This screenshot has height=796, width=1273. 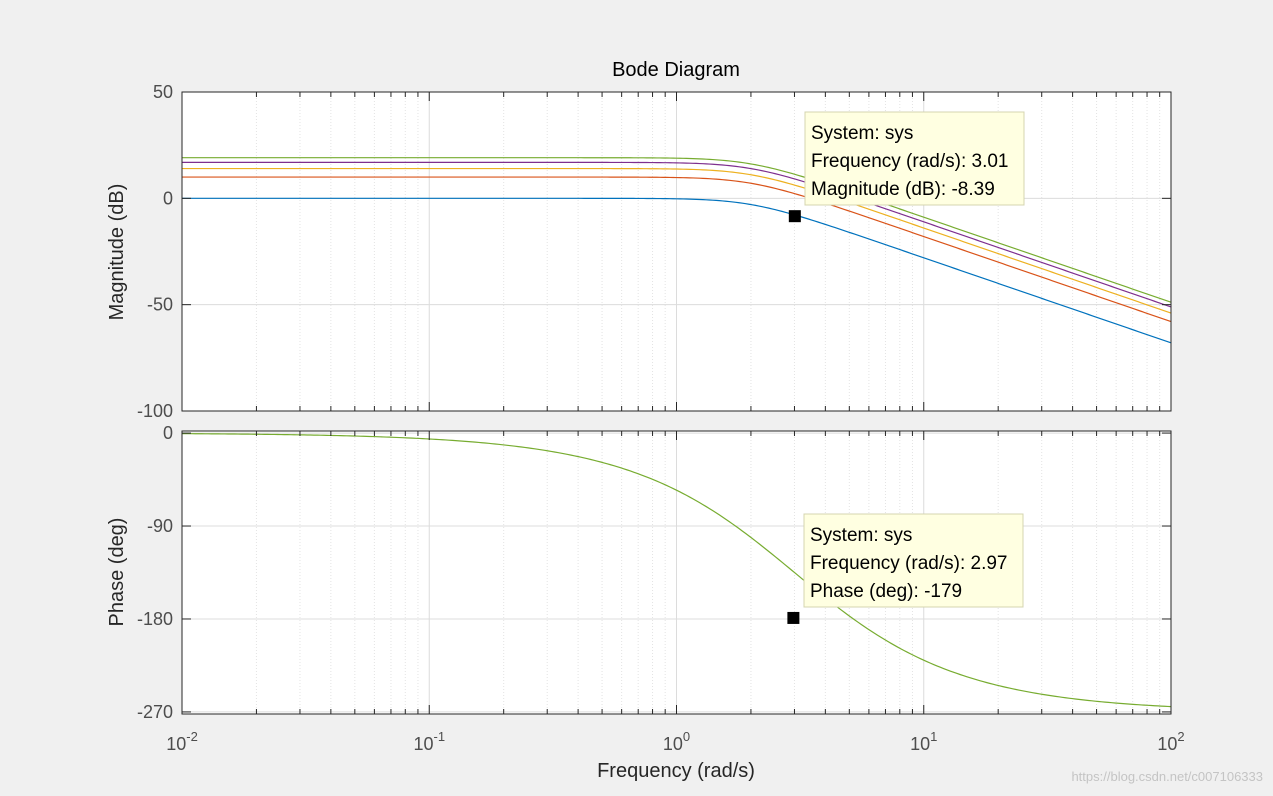 What do you see at coordinates (117, 572) in the screenshot?
I see `phase-y-axis-label: Phase (deg)` at bounding box center [117, 572].